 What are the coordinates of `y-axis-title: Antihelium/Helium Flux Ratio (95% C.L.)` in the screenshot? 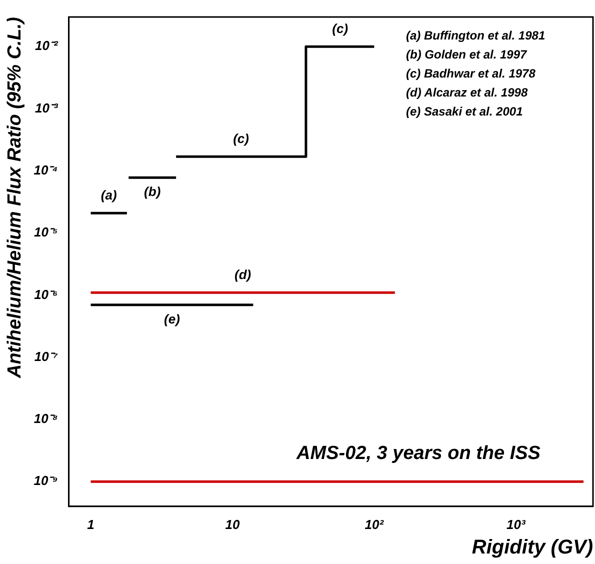 It's located at (15, 198).